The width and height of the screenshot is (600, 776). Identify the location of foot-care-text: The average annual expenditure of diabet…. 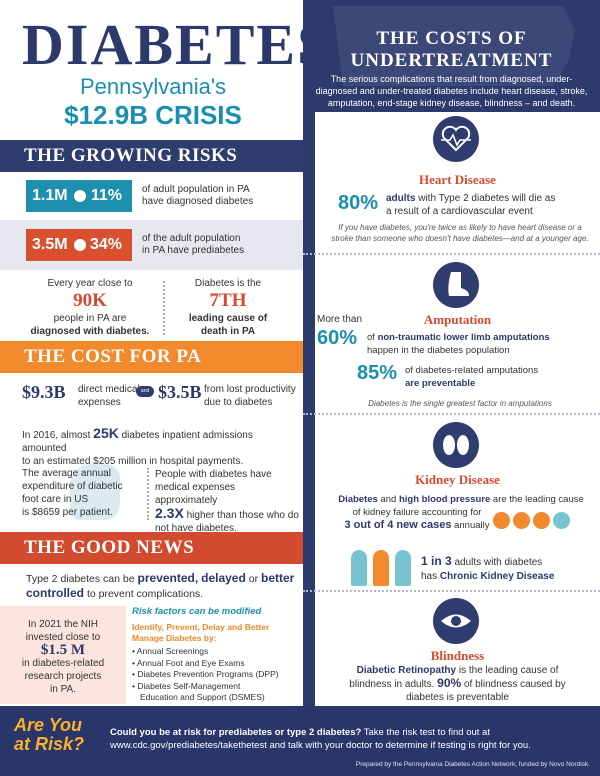
(82, 493).